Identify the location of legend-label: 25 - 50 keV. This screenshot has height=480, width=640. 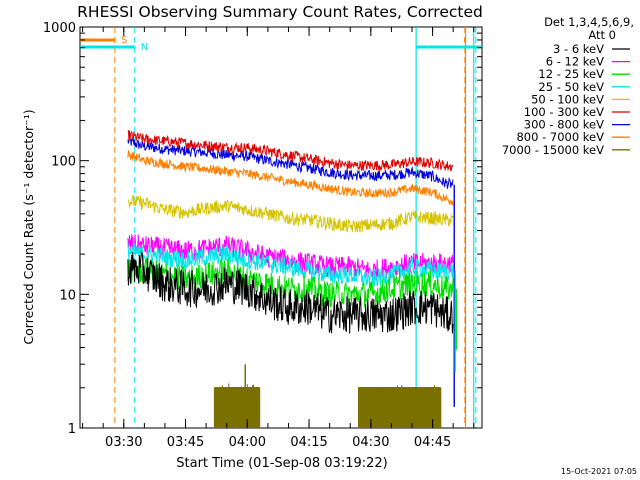
(571, 87).